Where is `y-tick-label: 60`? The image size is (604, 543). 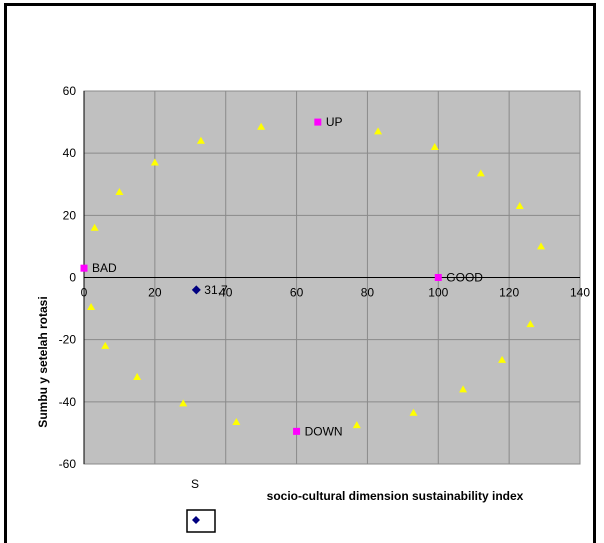 y-tick-label: 60 is located at coordinates (70, 91).